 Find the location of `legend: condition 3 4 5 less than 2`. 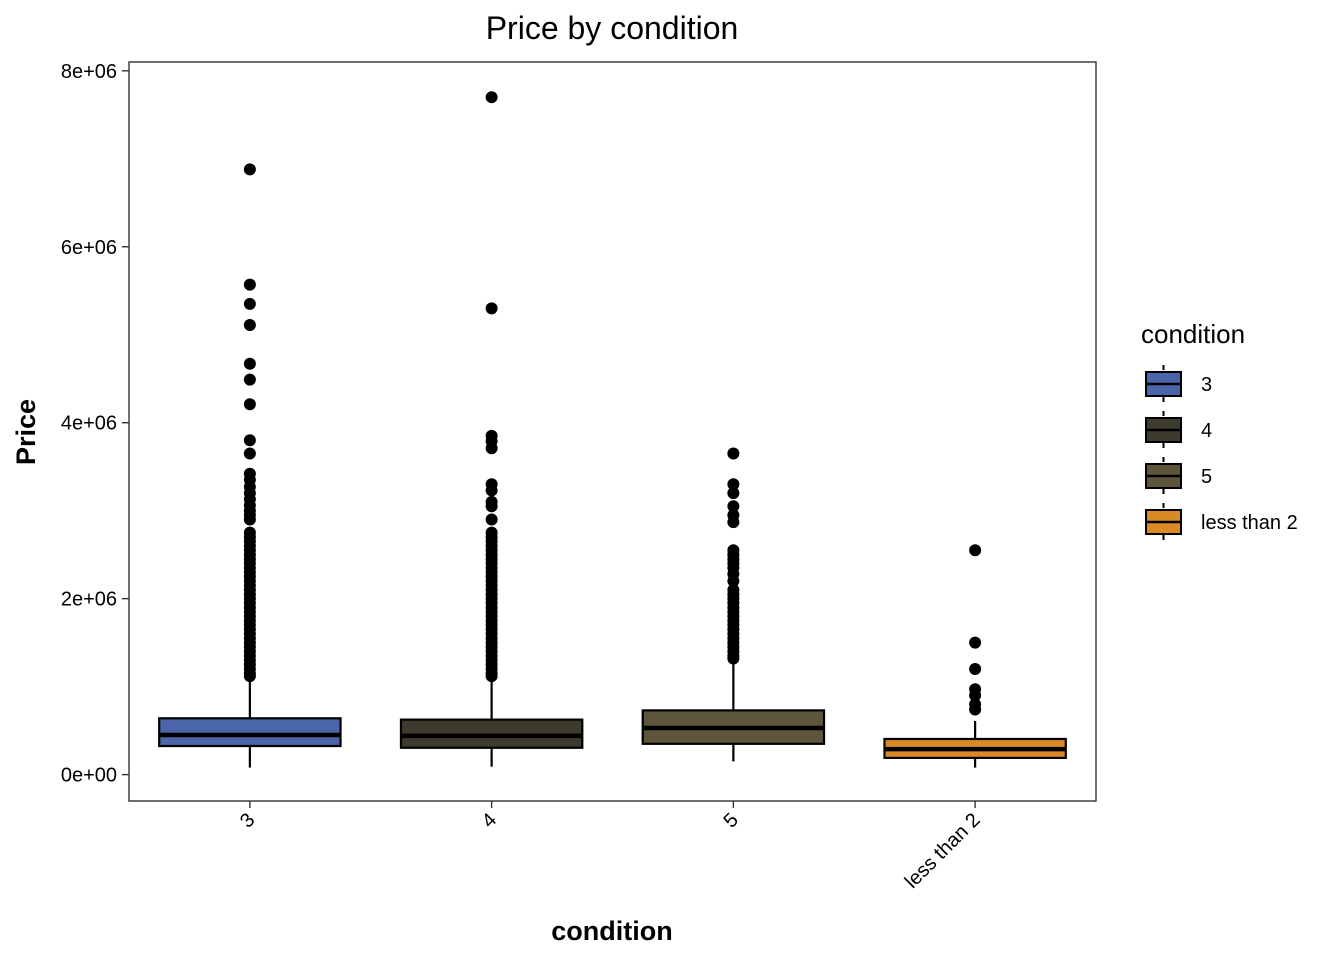

legend: condition 3 4 5 less than 2 is located at coordinates (1219, 430).